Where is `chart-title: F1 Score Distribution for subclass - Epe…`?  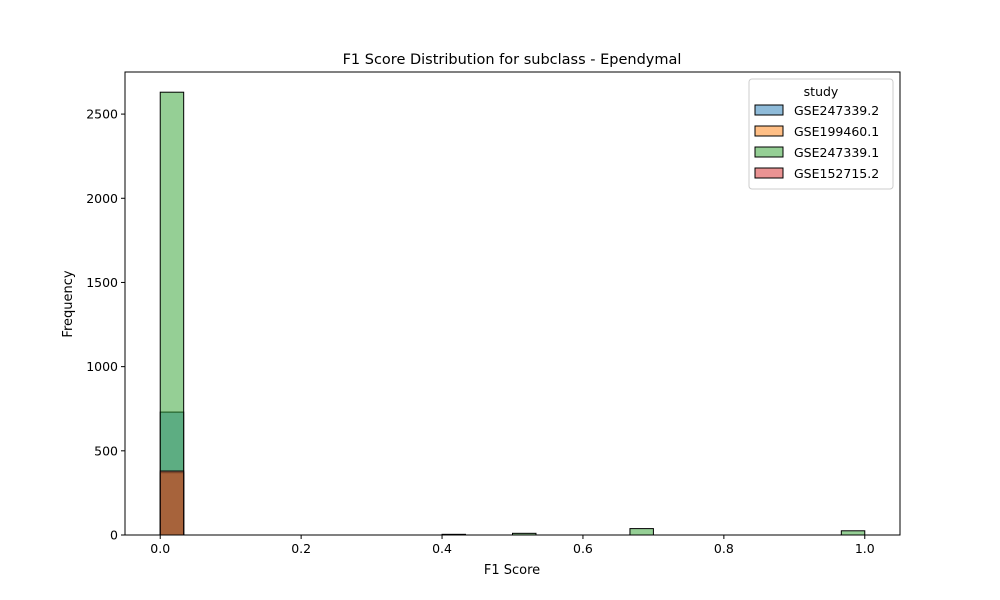
chart-title: F1 Score Distribution for subclass - Epe… is located at coordinates (512, 60).